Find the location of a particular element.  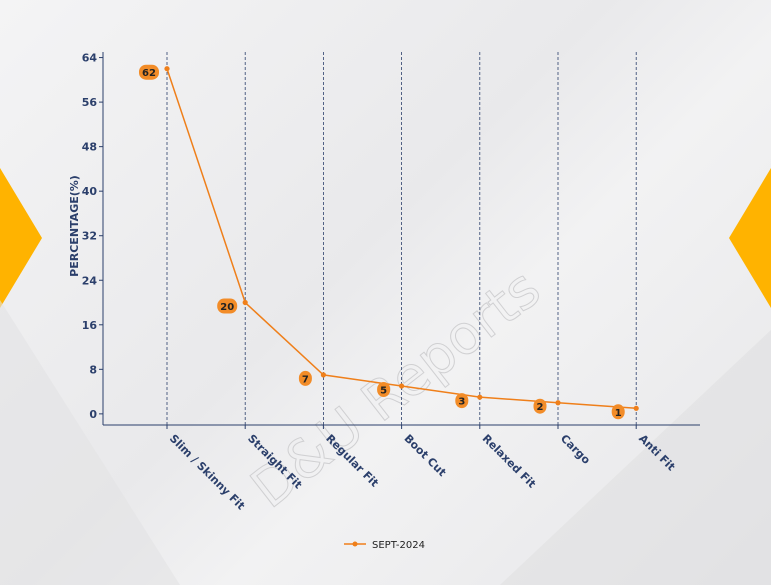

y-axis-label: PERCENTAGE(%) is located at coordinates (74, 226).